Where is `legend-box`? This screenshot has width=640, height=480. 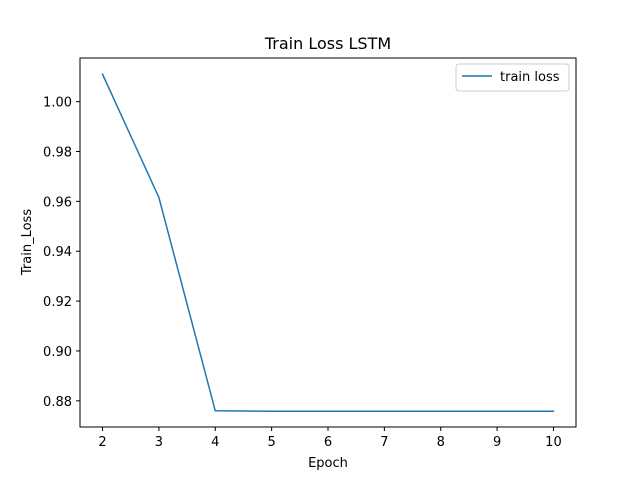 legend-box is located at coordinates (512, 77).